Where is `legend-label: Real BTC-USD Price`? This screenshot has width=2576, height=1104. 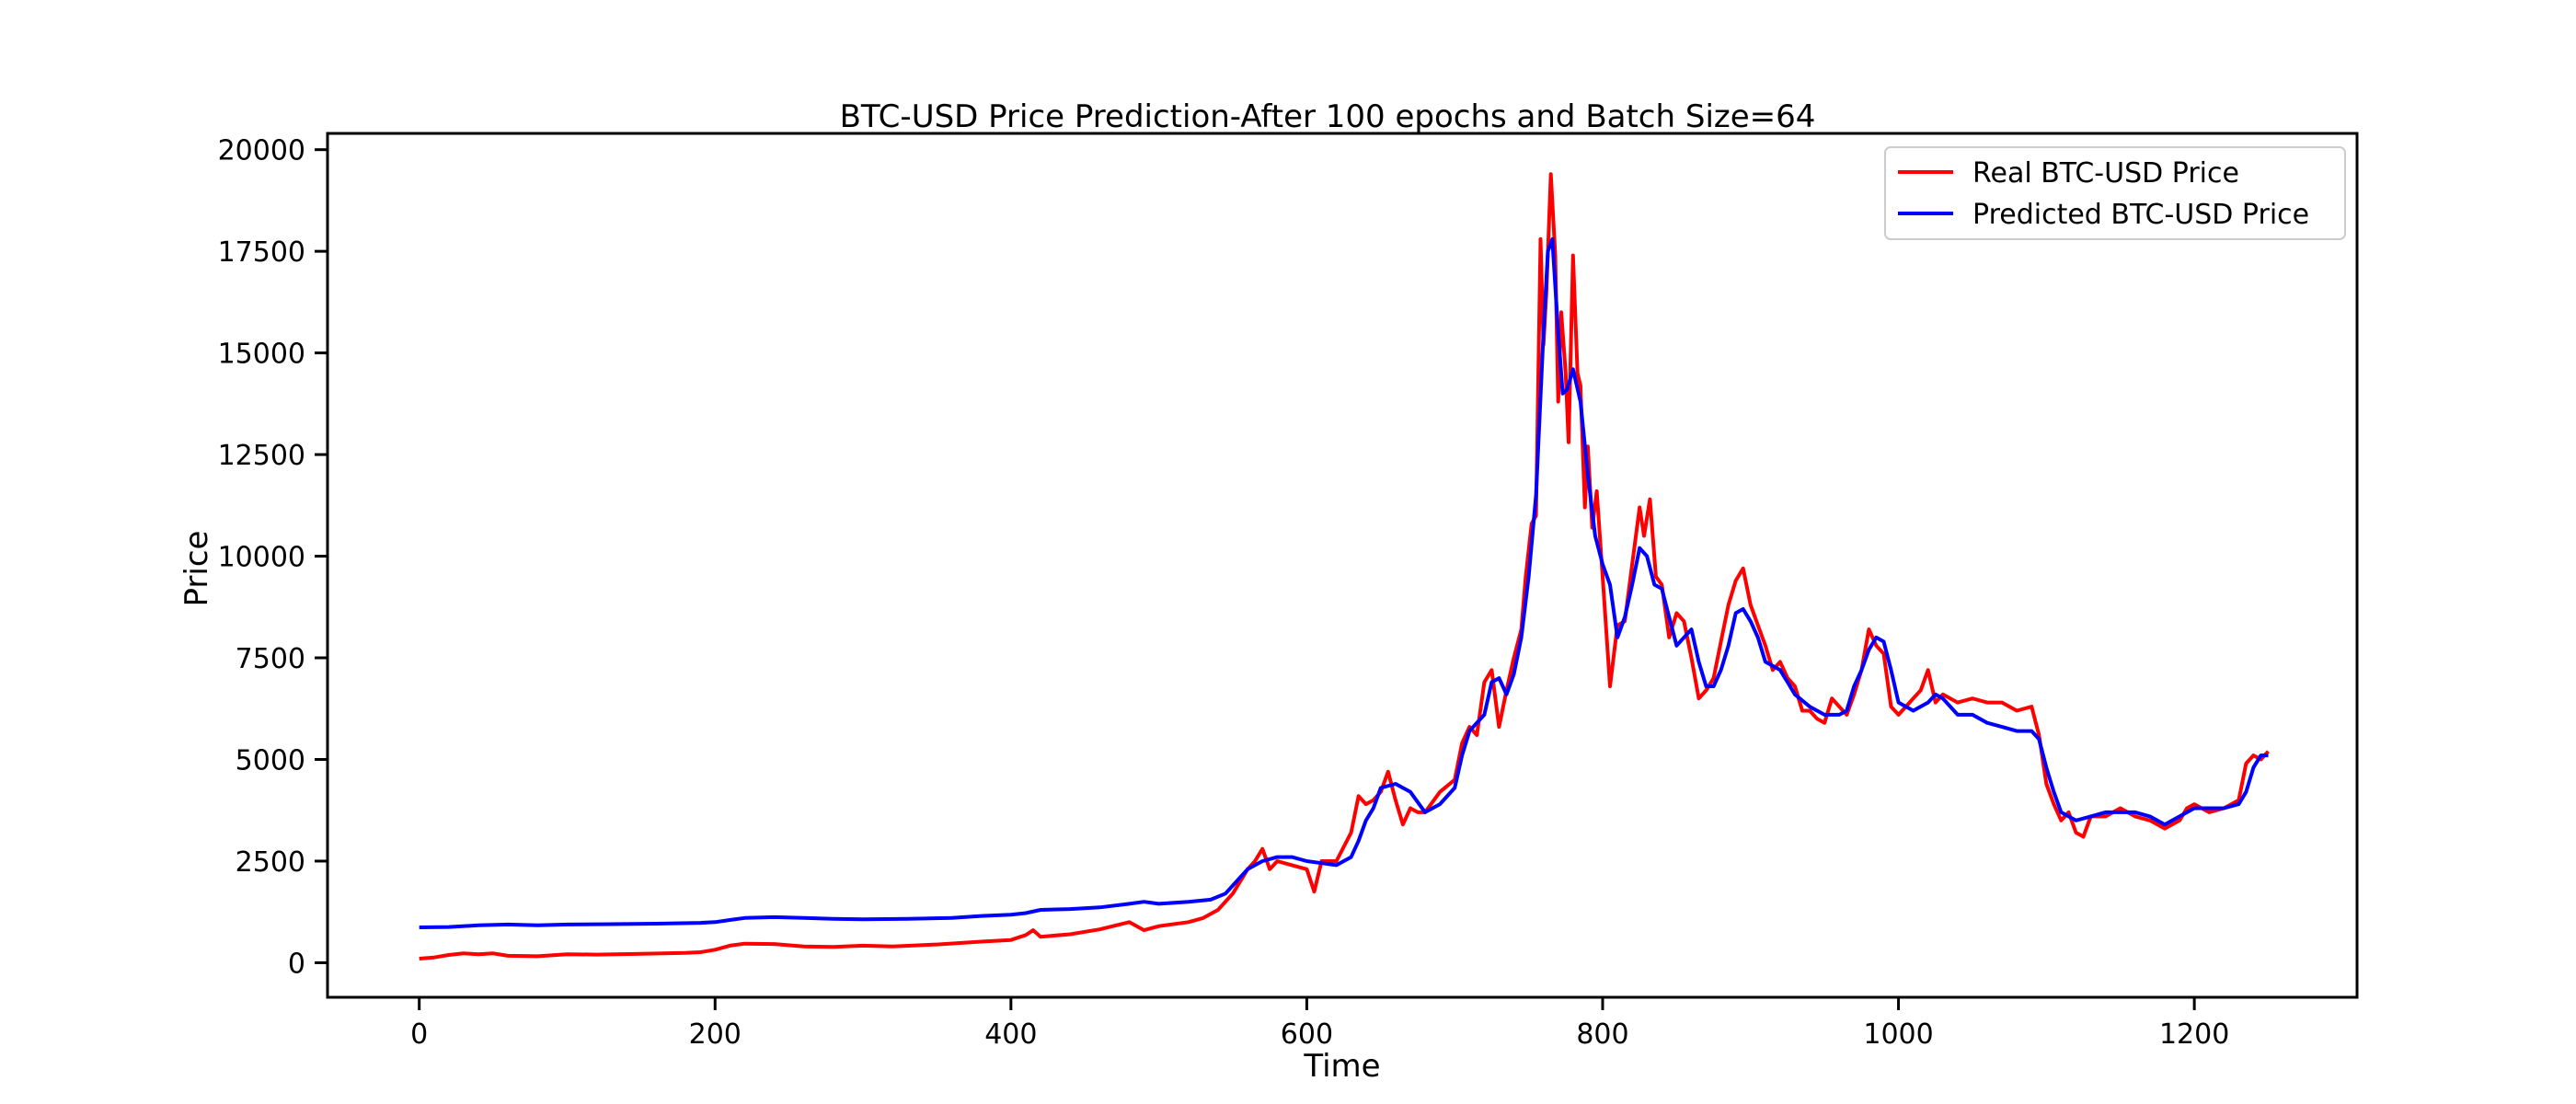
legend-label: Real BTC-USD Price is located at coordinates (2105, 173).